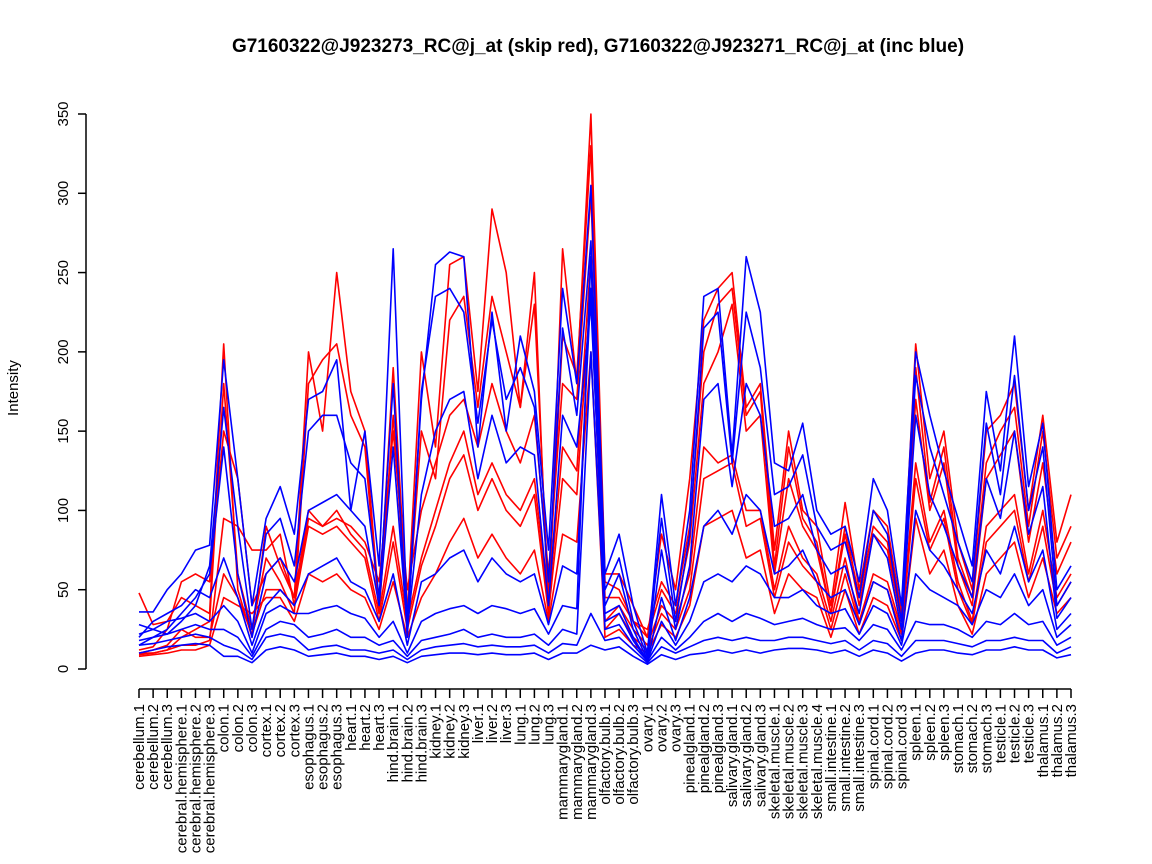 The image size is (1152, 864). I want to click on x-tick-label: liver.2, so click(492, 723).